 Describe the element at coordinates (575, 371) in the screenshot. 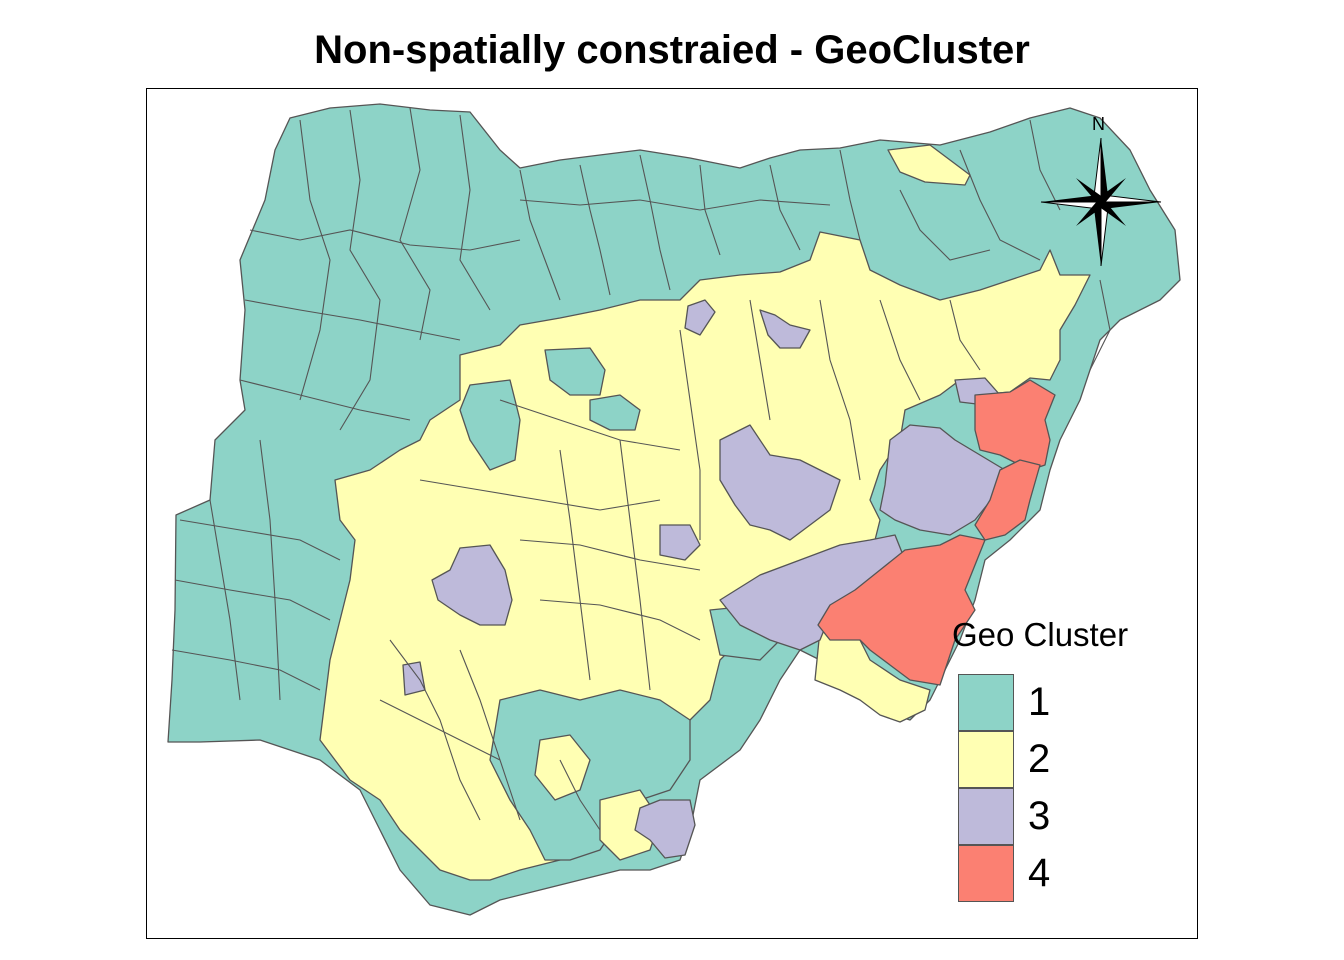

I see `cluster-1-pocket-a` at that location.